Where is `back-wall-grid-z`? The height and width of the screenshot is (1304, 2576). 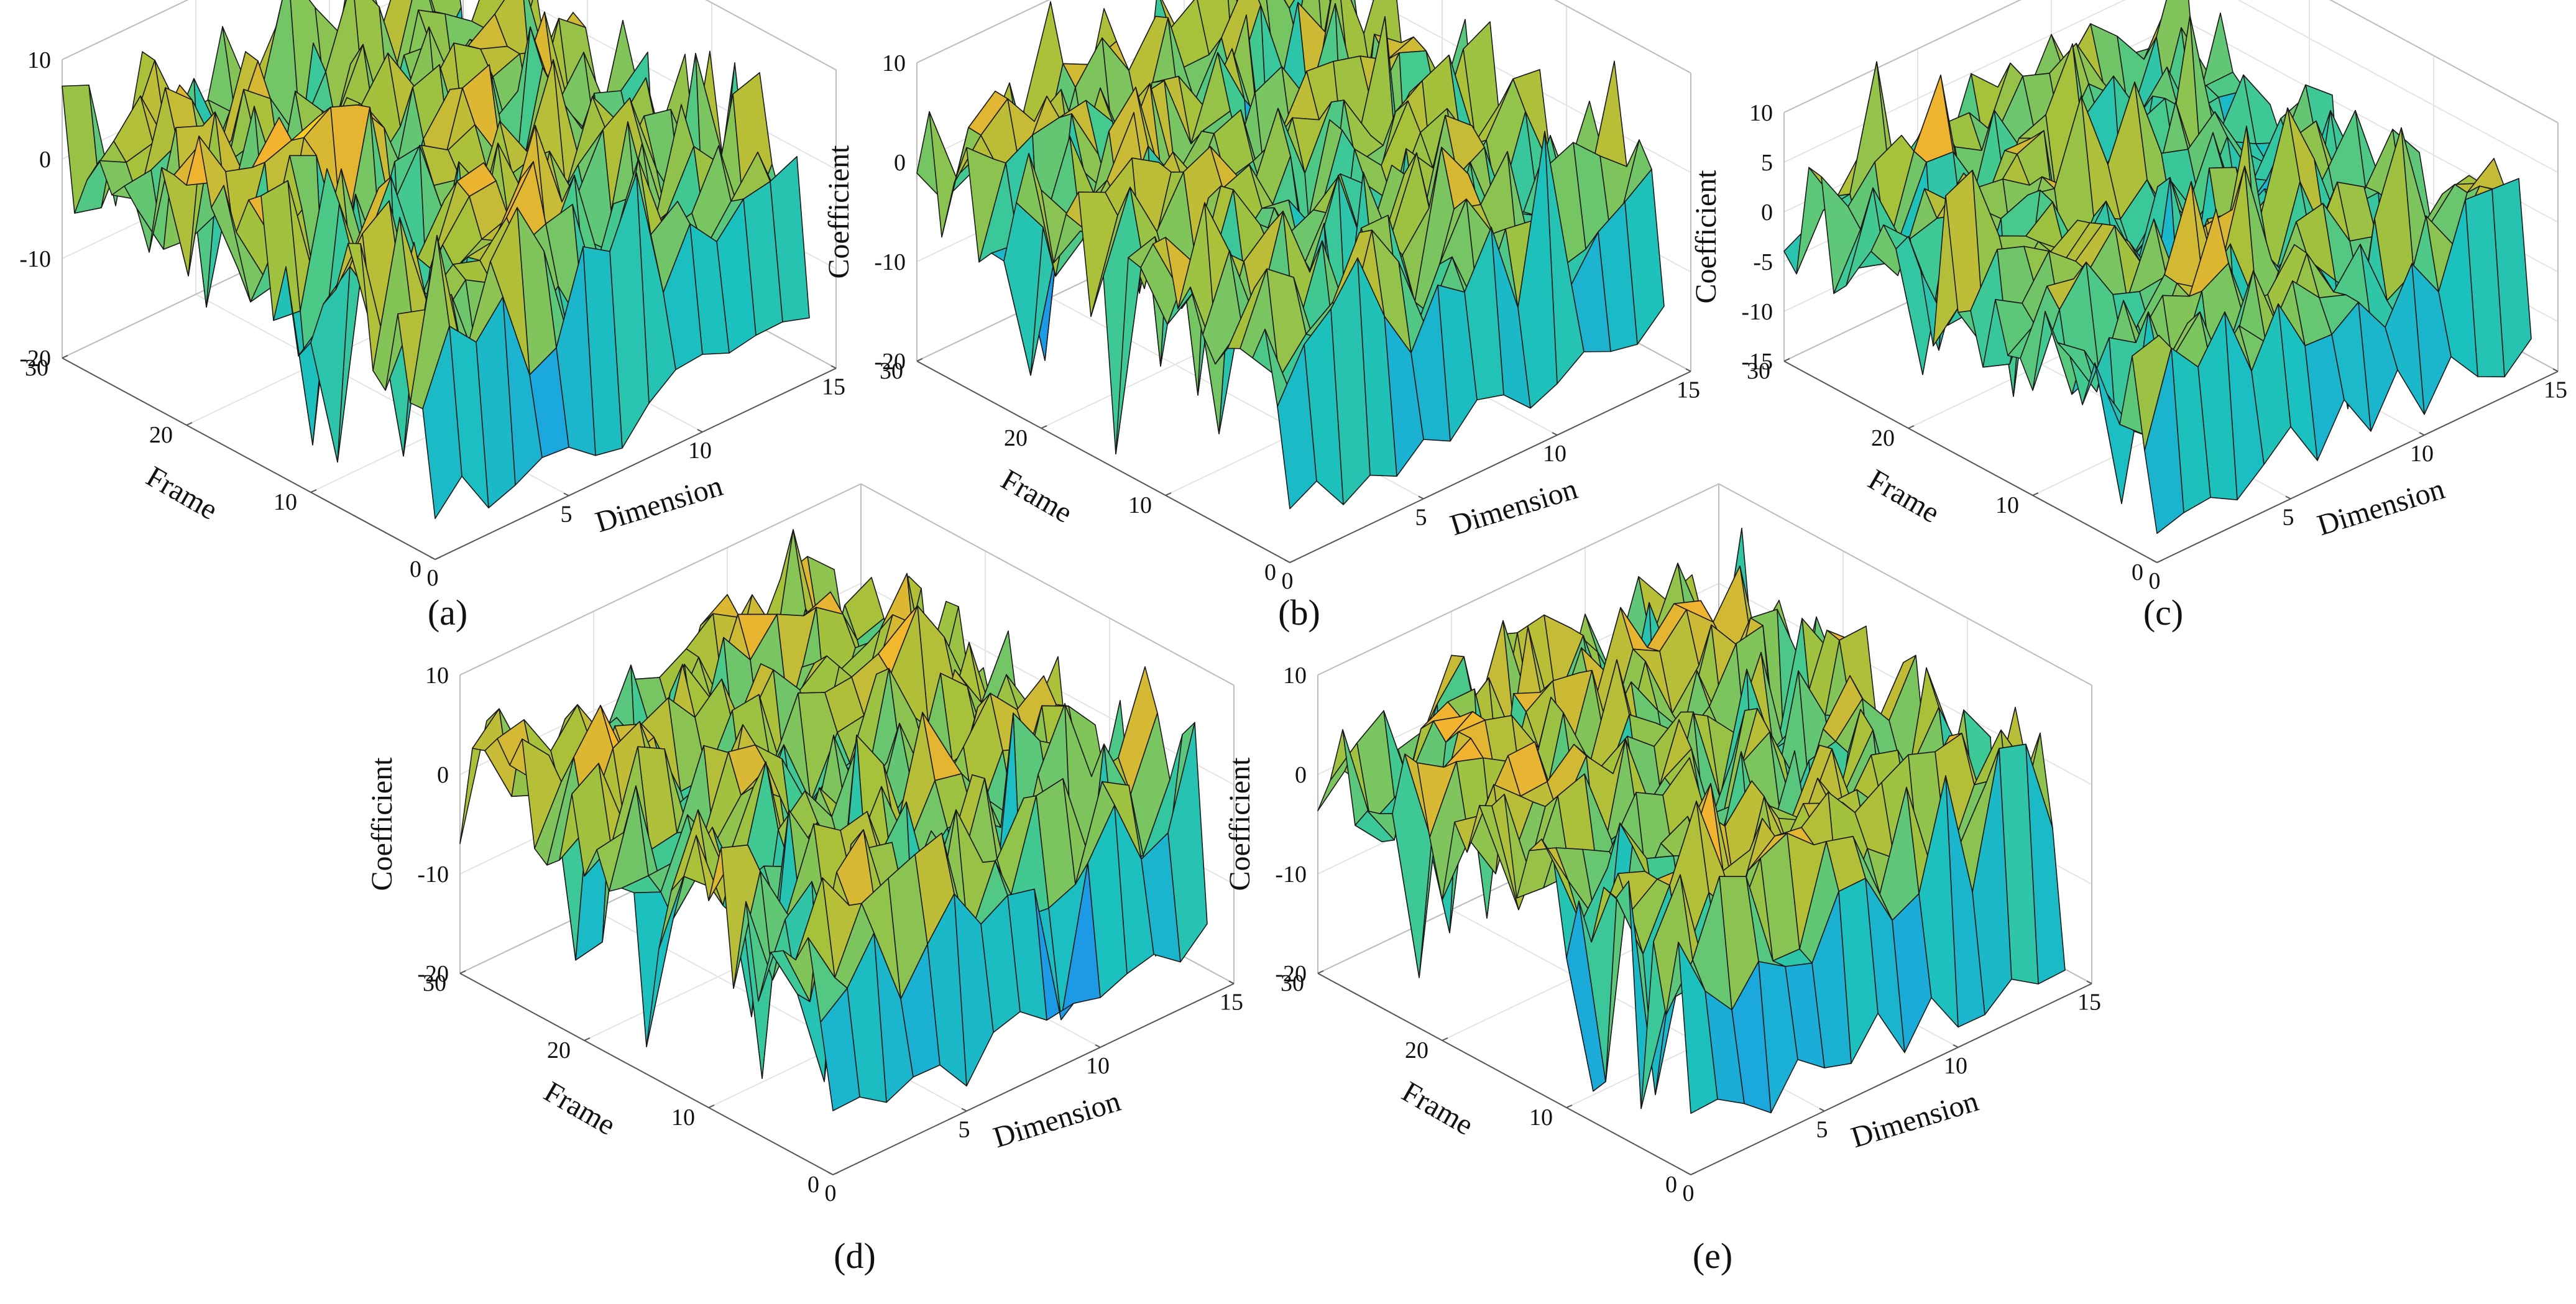
back-wall-grid-z is located at coordinates (1954, 81).